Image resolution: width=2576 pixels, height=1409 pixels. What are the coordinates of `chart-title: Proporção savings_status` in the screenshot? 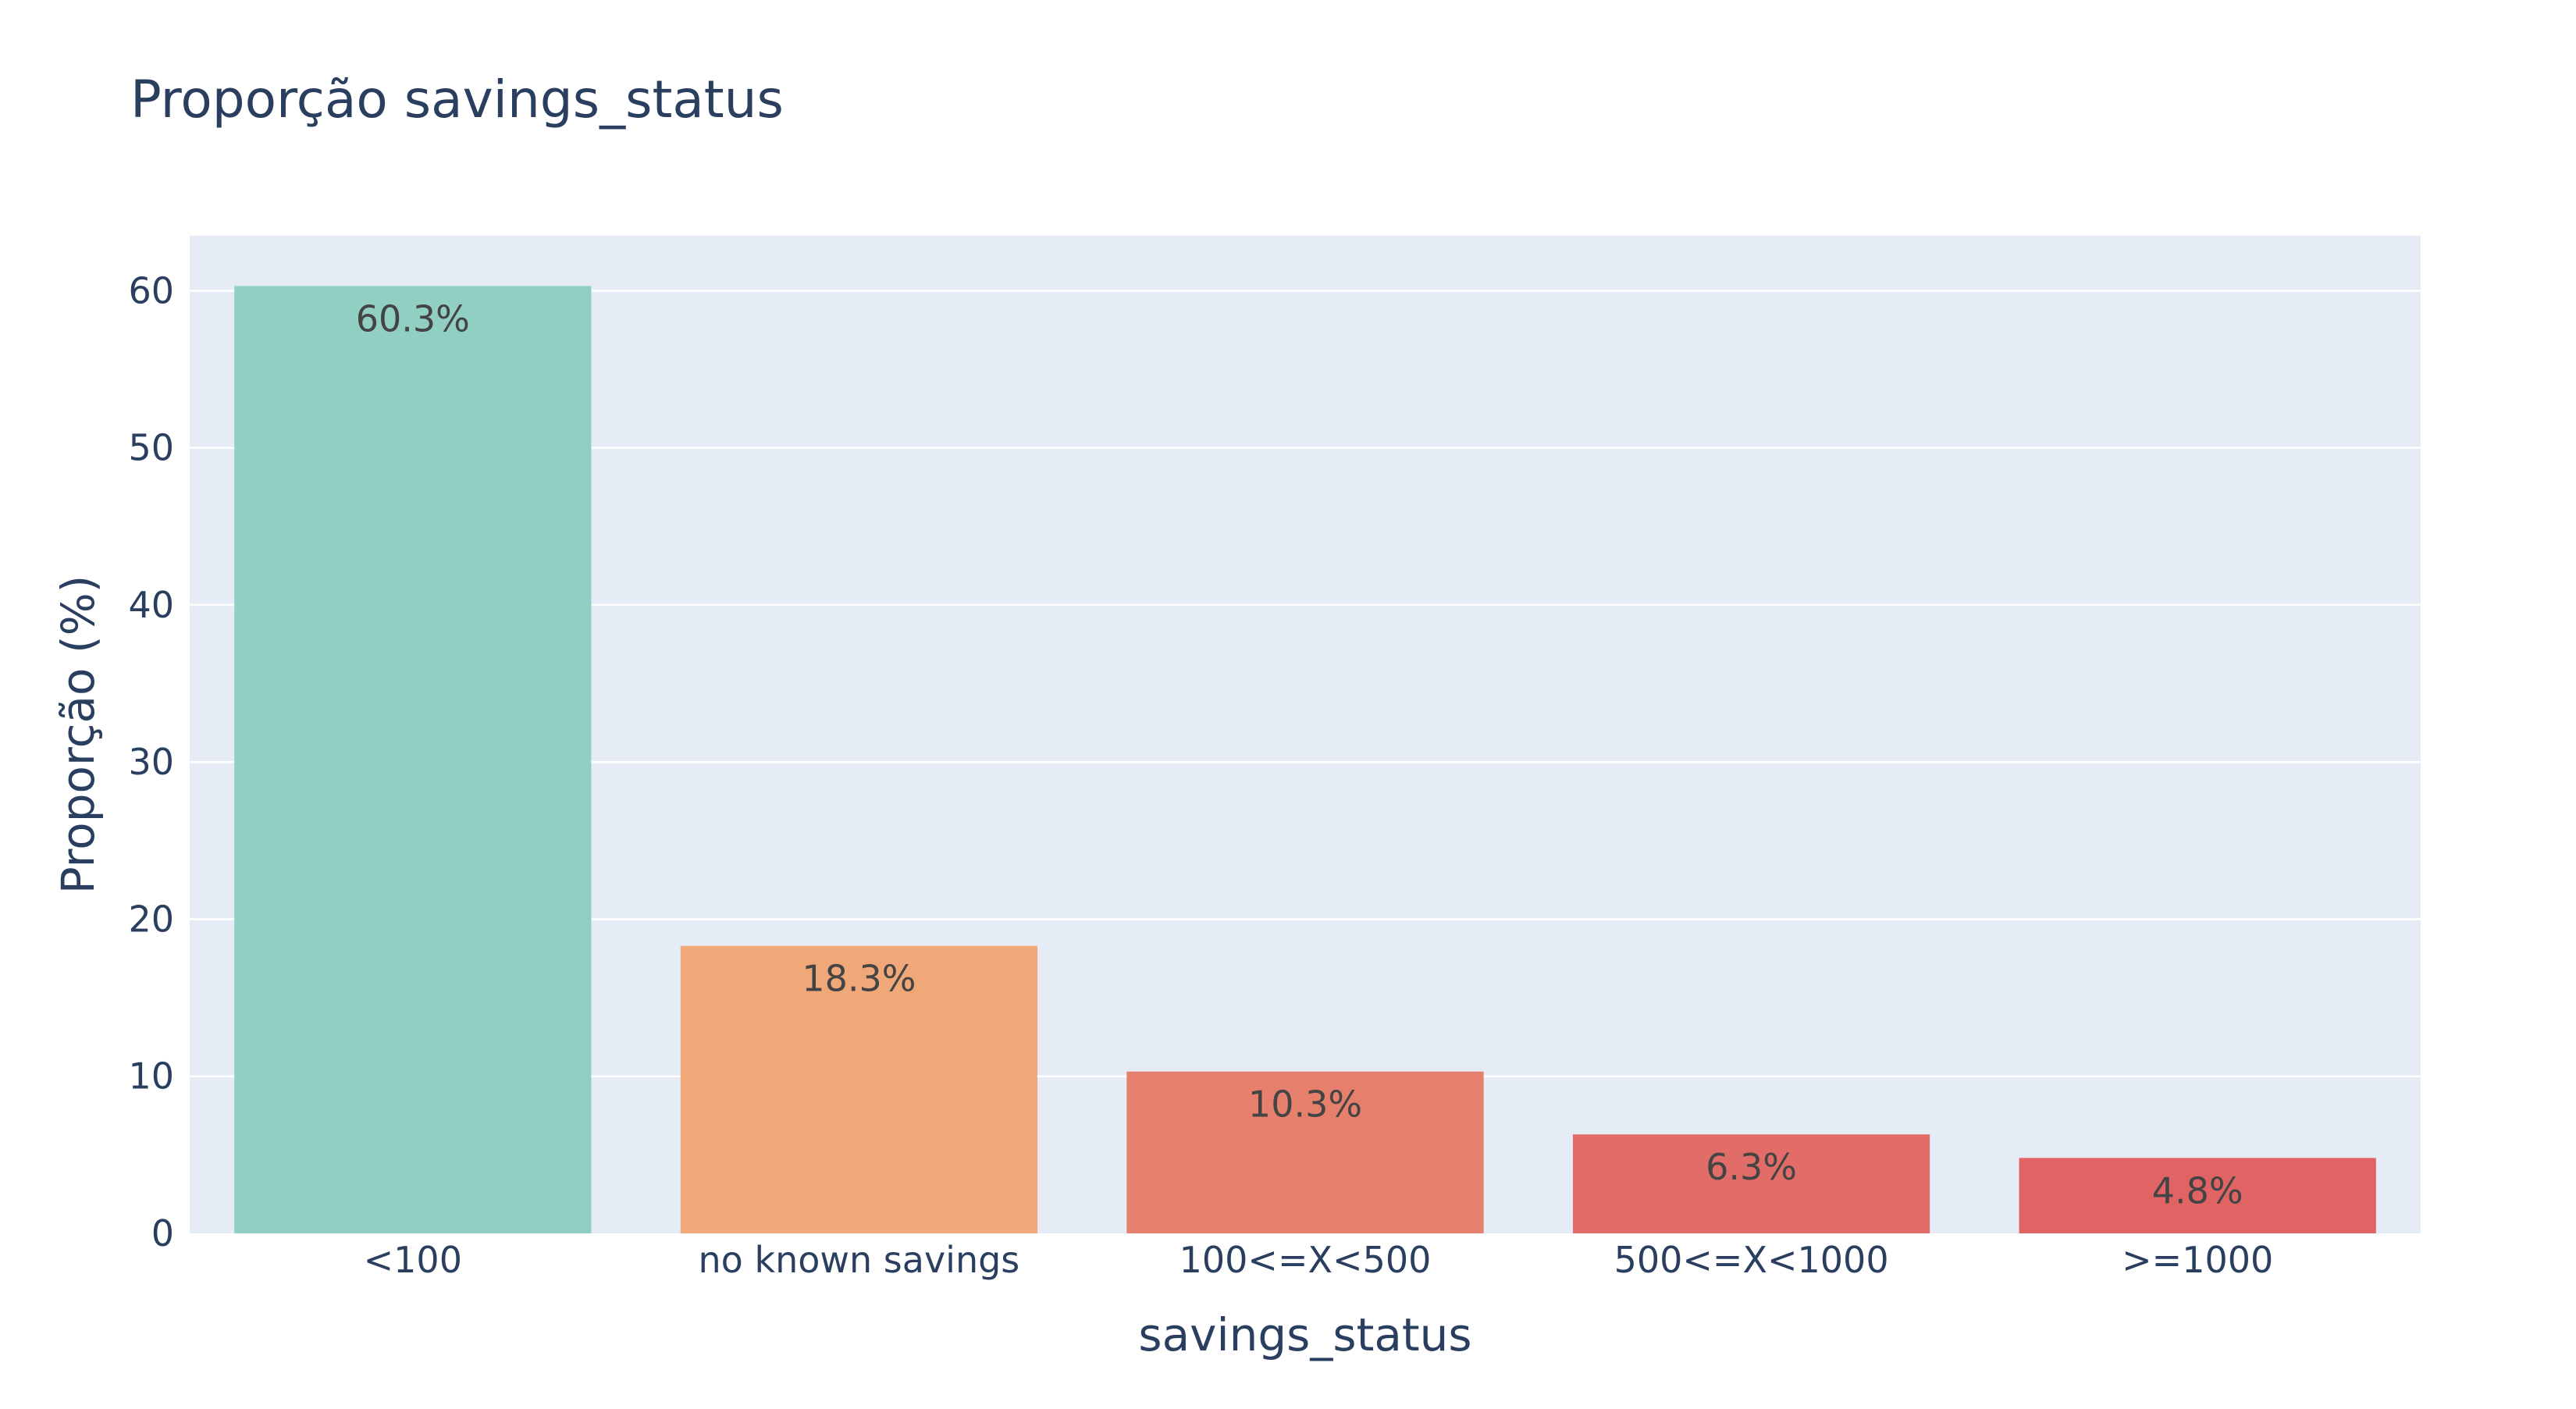 It's located at (457, 99).